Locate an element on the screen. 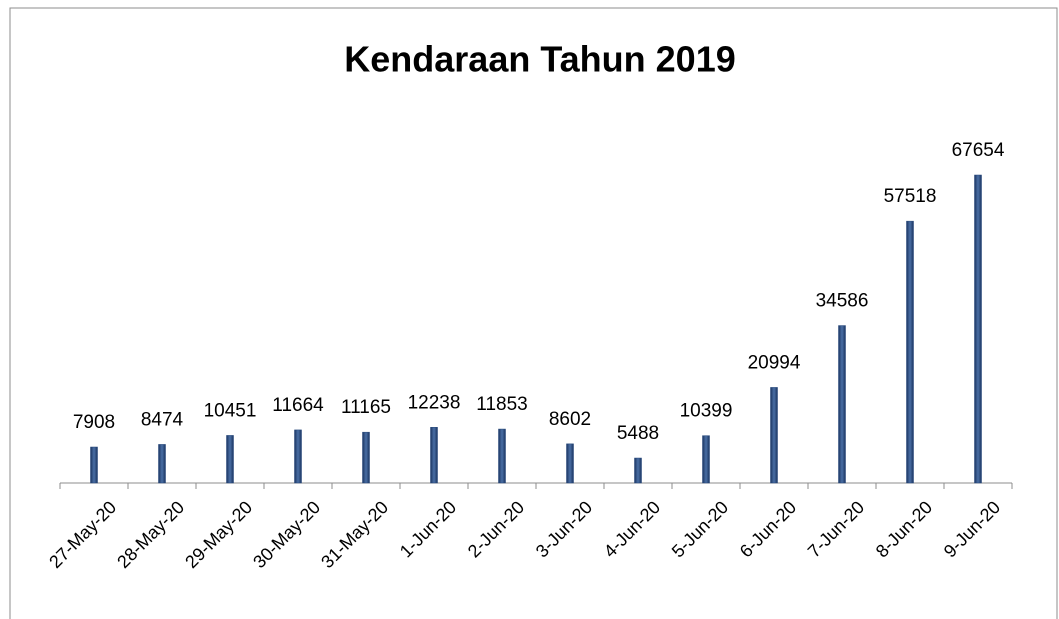  x-tick-label: 5-Jun-20 is located at coordinates (700, 529).